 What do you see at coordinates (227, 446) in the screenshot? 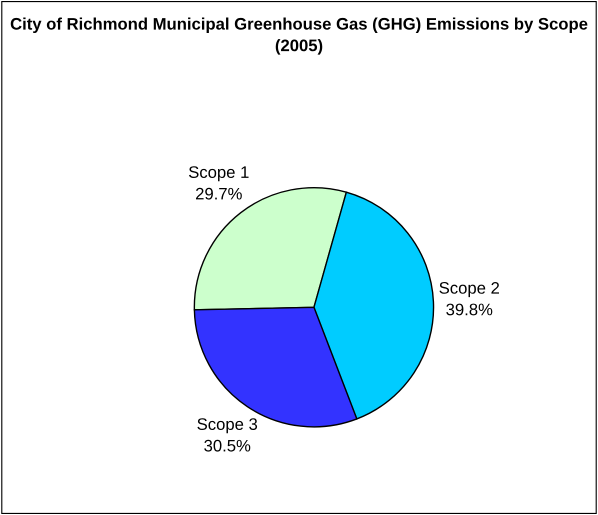
I see `data-label: 30.5%` at bounding box center [227, 446].